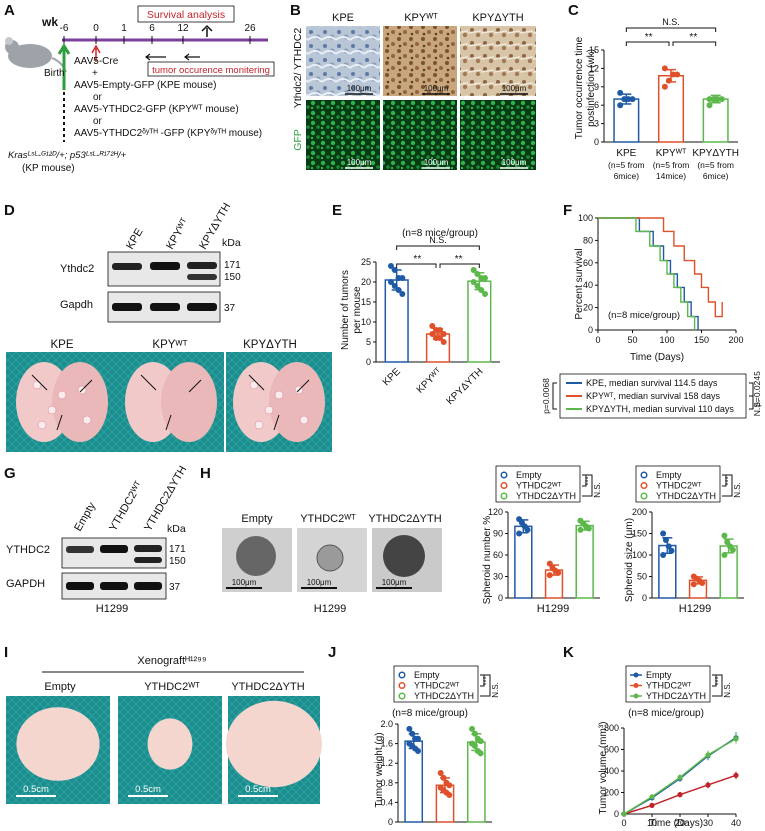  Describe the element at coordinates (60, 687) in the screenshot. I see `i-col-empty: Empty` at that location.